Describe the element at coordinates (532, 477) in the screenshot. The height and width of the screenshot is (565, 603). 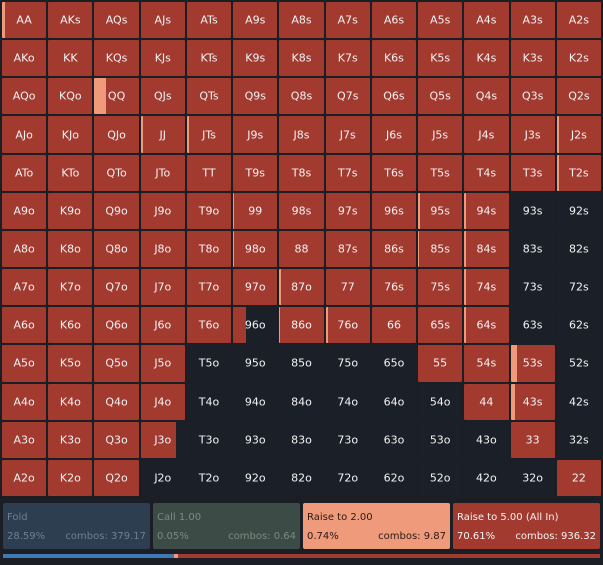
I see `hand-cell: 32o` at that location.